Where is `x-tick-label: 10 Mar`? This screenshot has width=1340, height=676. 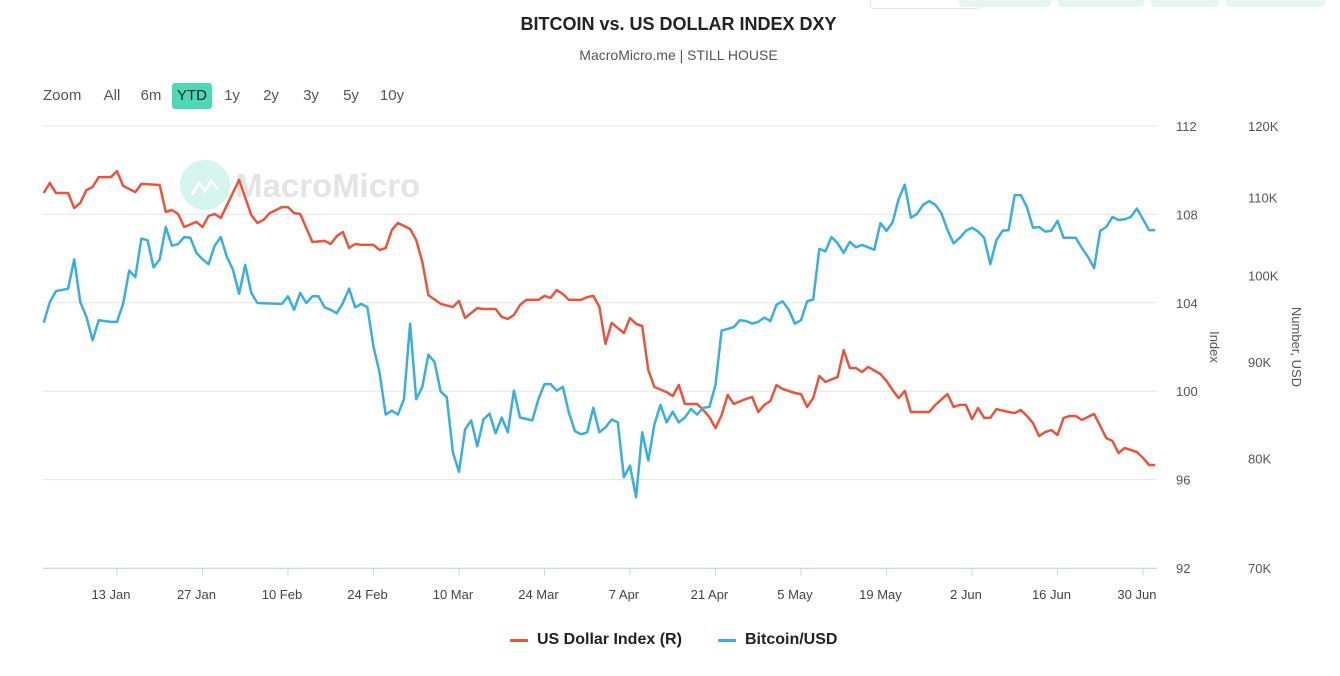
x-tick-label: 10 Mar is located at coordinates (453, 594).